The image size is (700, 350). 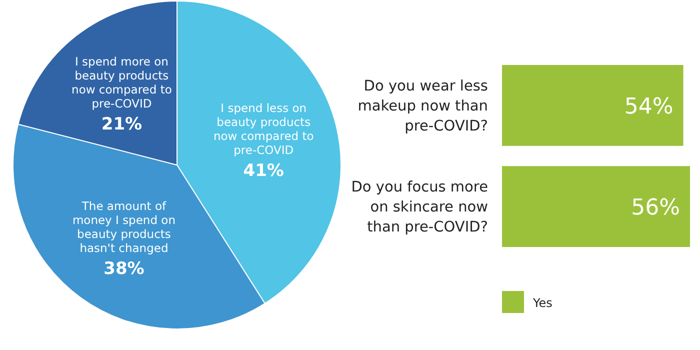 I want to click on data-label: 54%, so click(x=649, y=107).